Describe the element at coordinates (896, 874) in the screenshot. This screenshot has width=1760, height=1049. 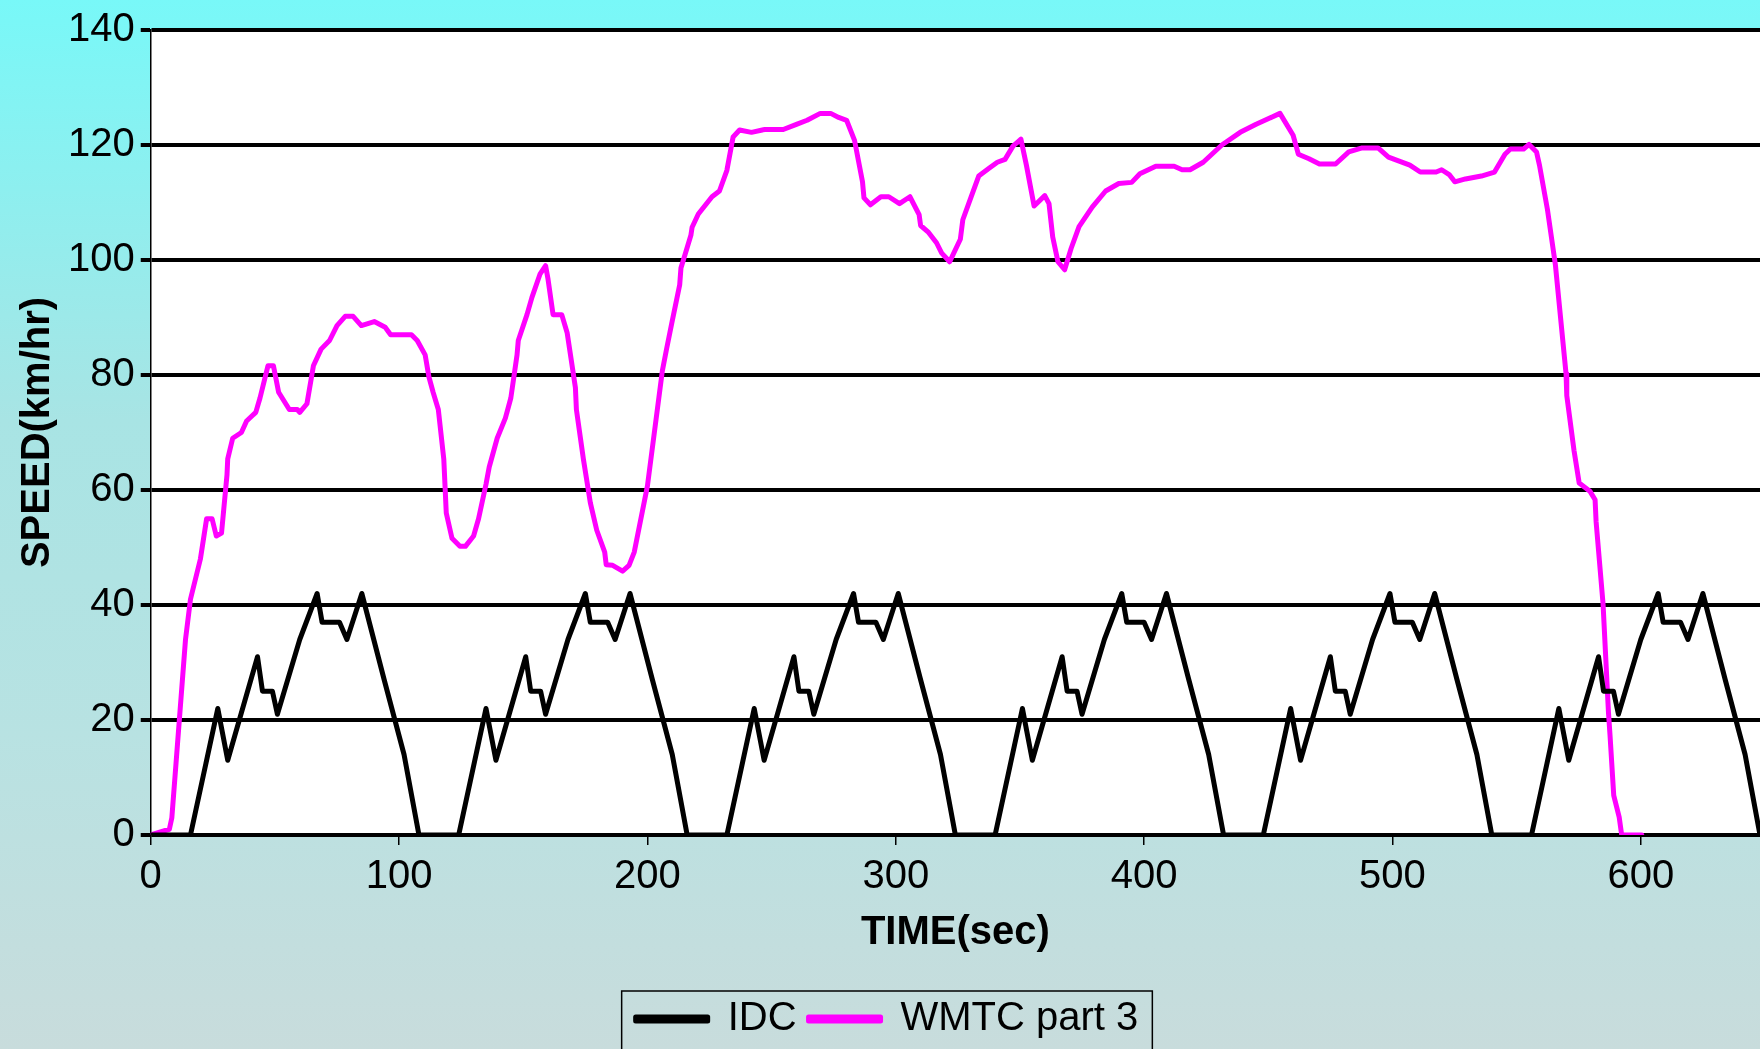
I see `x-tick-label: 300` at that location.